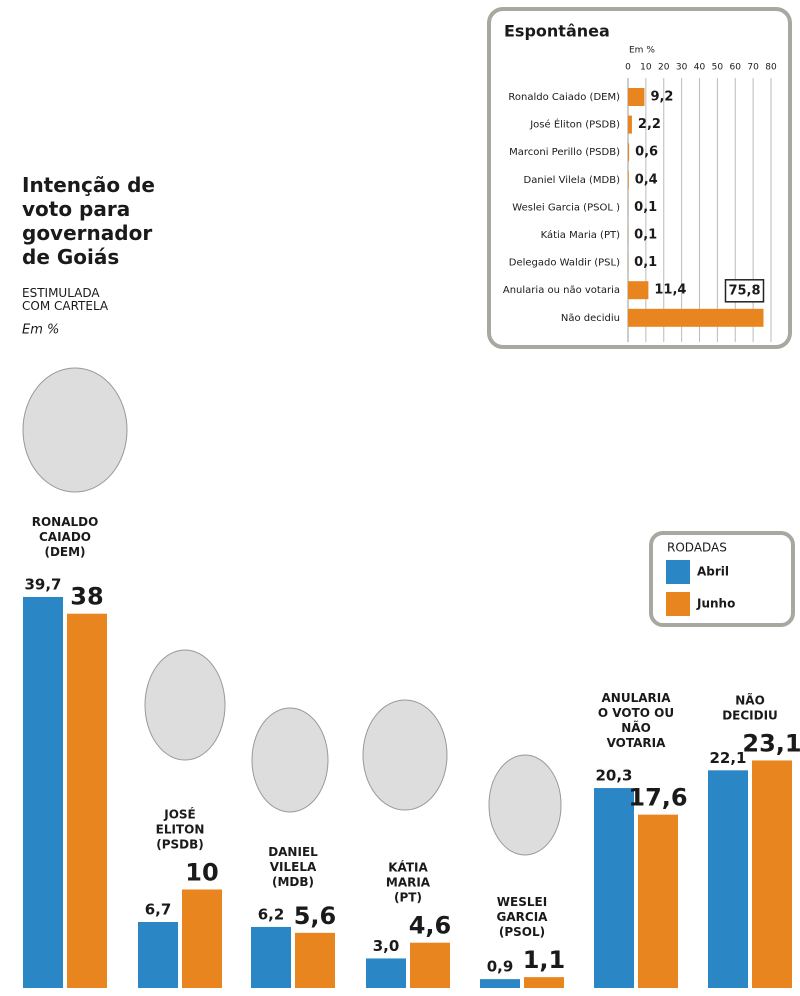 This screenshot has height=996, width=800. Describe the element at coordinates (590, 318) in the screenshot. I see `category-label: Não decidiu` at that location.